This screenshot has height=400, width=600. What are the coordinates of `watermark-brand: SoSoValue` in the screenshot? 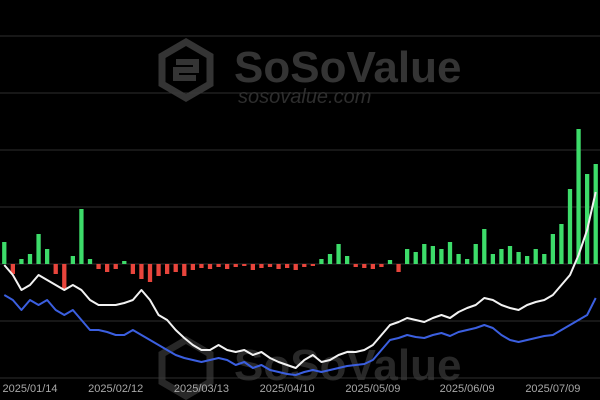 It's located at (347, 67).